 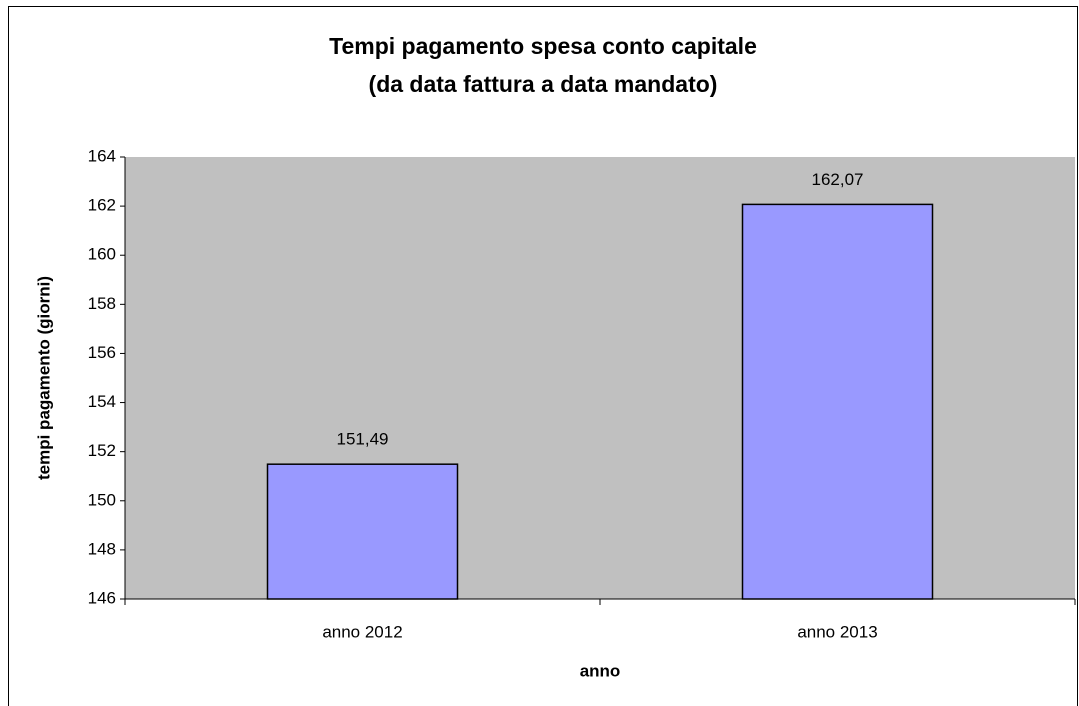 What do you see at coordinates (102, 155) in the screenshot?
I see `y-tick-label: 164` at bounding box center [102, 155].